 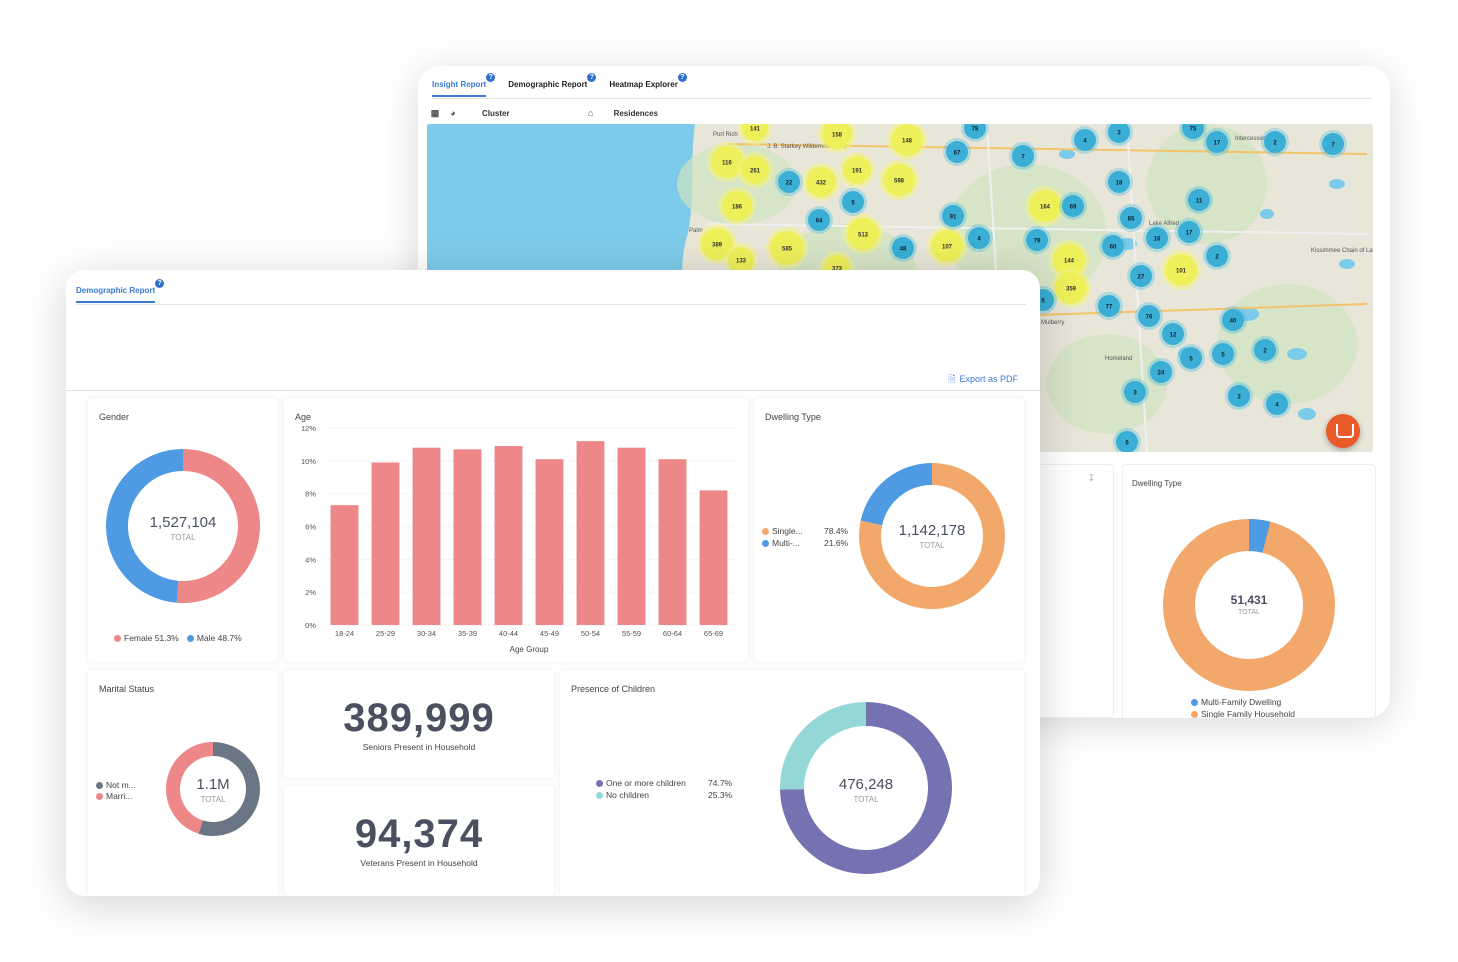 I want to click on cluster-marker-blue: 78, so click(x=975, y=133).